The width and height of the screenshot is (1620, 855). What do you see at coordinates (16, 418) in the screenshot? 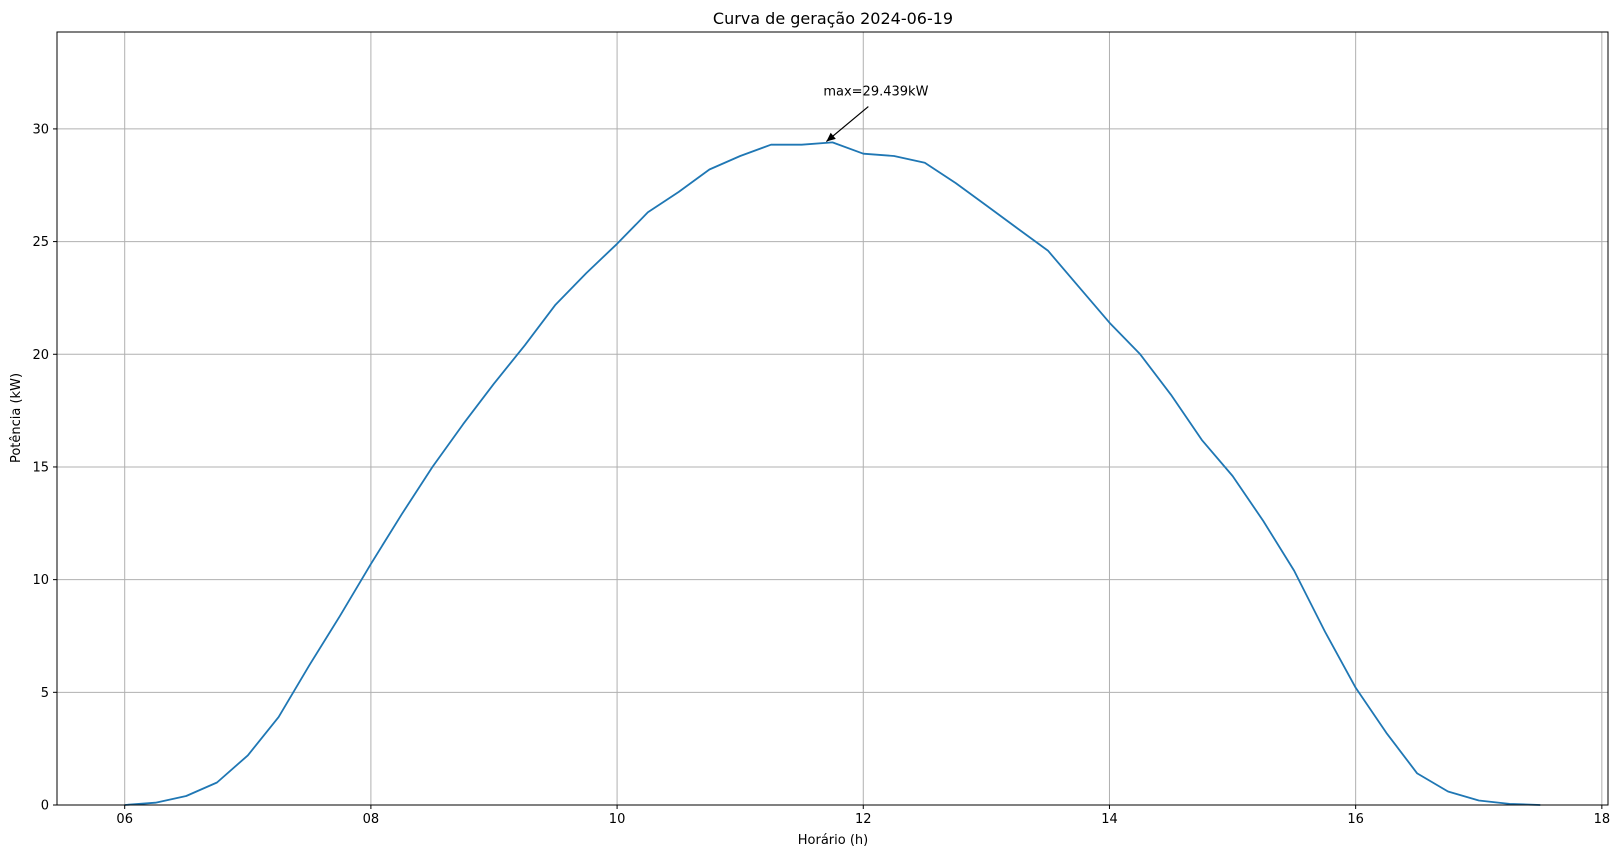
I see `y-axis-label: Potência (kW)` at bounding box center [16, 418].